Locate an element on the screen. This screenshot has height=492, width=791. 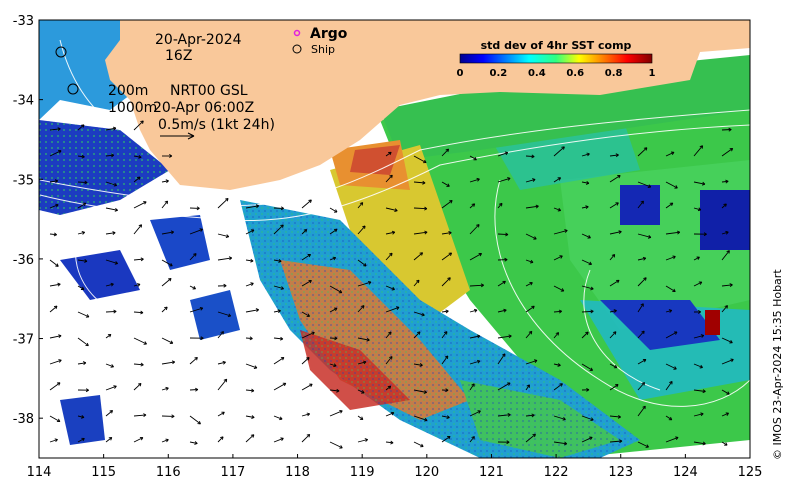
current-product-label: NRT00 GSL is located at coordinates (209, 91).